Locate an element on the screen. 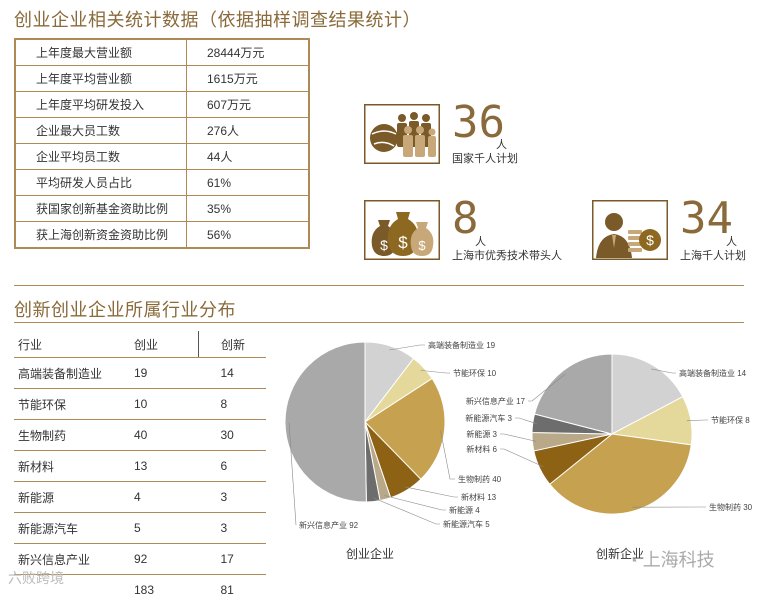  stats-label: 上年度最大营业额 is located at coordinates (101, 52).